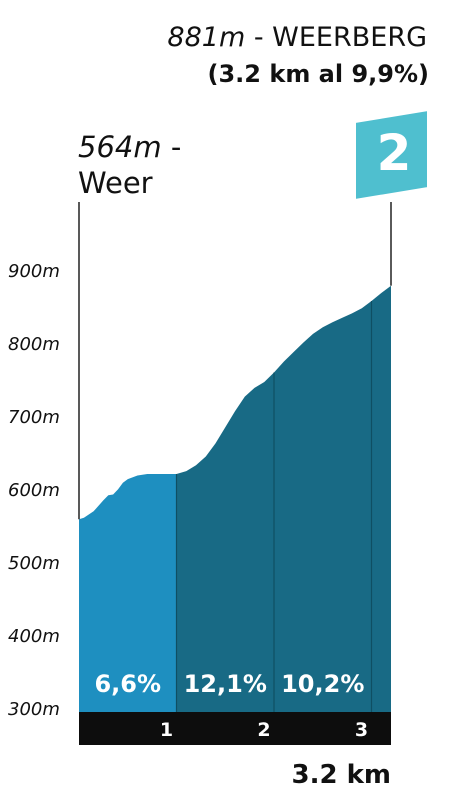 The height and width of the screenshot is (800, 453). Describe the element at coordinates (225, 684) in the screenshot. I see `segment-gradient-label: 12,1%` at that location.